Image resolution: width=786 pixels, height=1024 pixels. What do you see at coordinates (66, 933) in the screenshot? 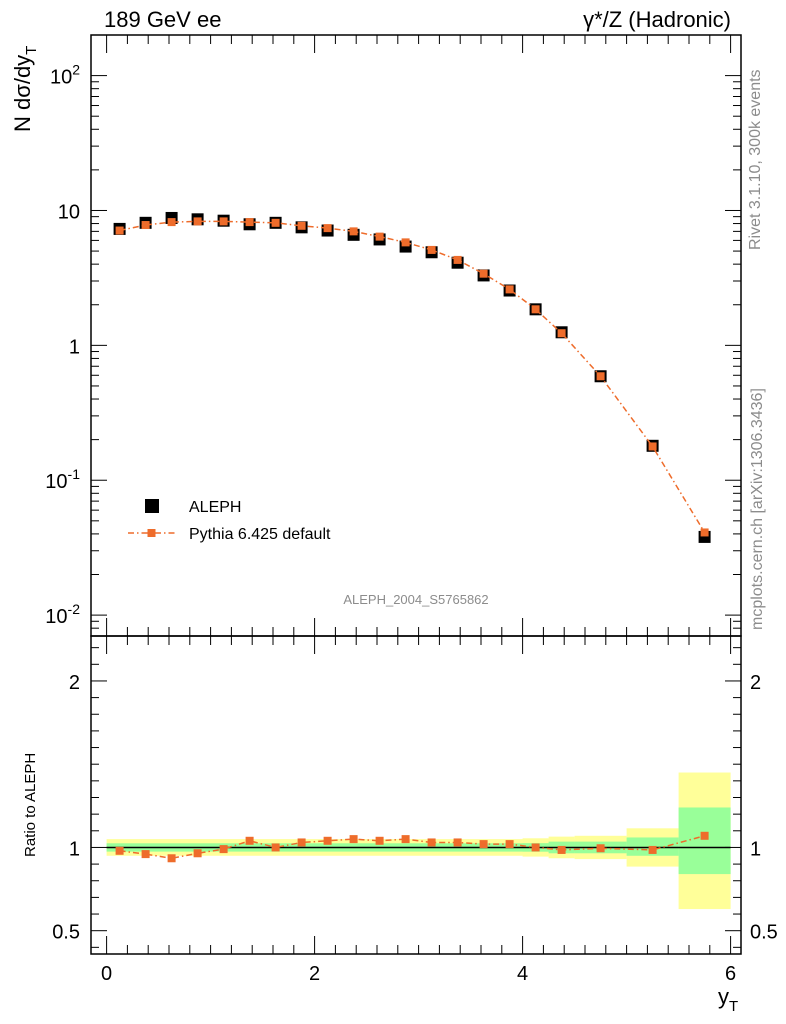
I see `ratio-y-tick-label: 0.5` at bounding box center [66, 933].